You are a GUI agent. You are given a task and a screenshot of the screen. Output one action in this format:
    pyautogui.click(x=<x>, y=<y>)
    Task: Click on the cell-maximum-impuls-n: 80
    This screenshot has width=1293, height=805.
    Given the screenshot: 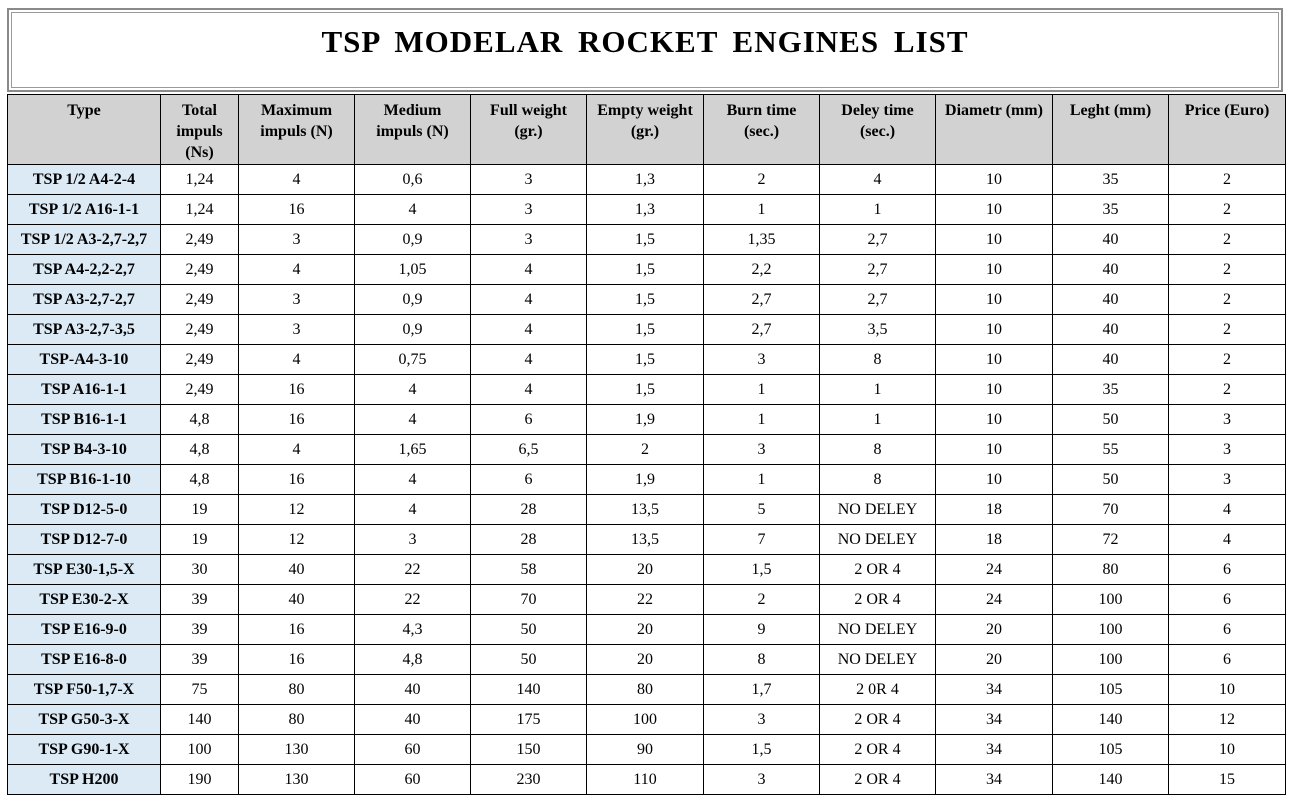 What is the action you would take?
    pyautogui.click(x=296, y=689)
    